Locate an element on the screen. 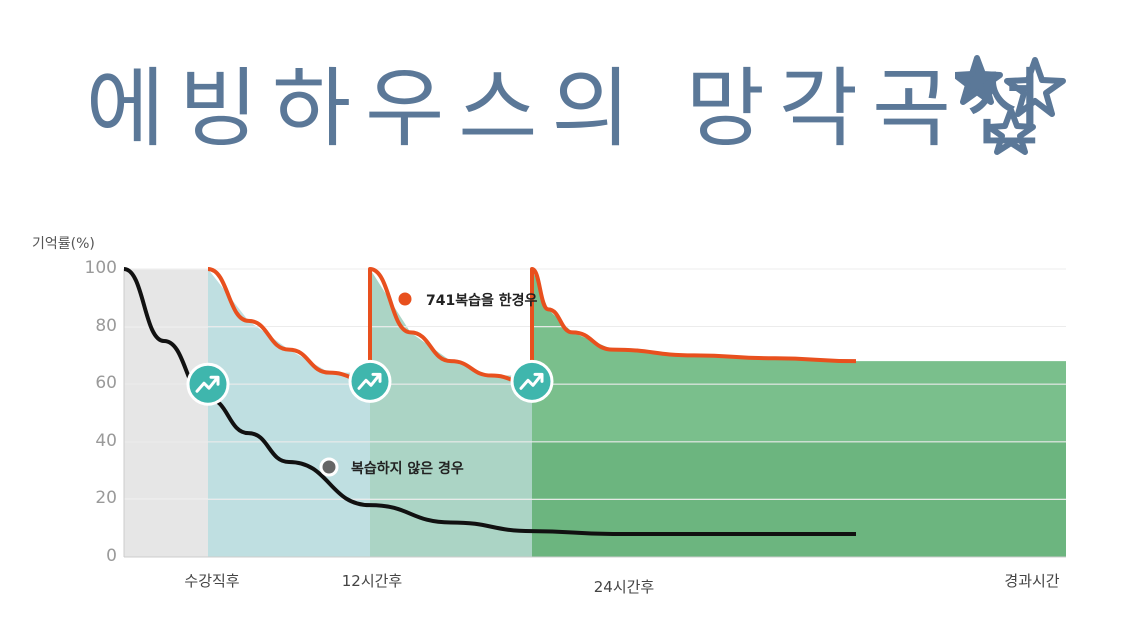 Image resolution: width=1144 pixels, height=628 pixels. legend-marker-not-reviewed is located at coordinates (329, 467).